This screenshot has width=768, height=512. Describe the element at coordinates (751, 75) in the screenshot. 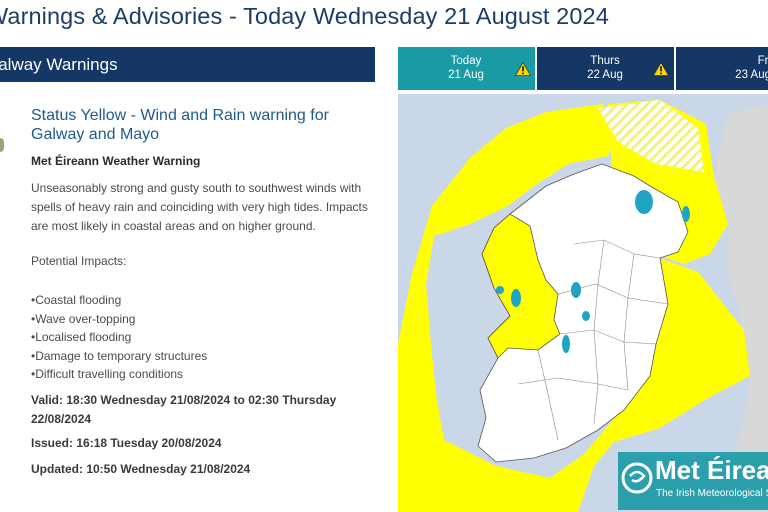

I see `tab-date-label: 23 Aug` at that location.